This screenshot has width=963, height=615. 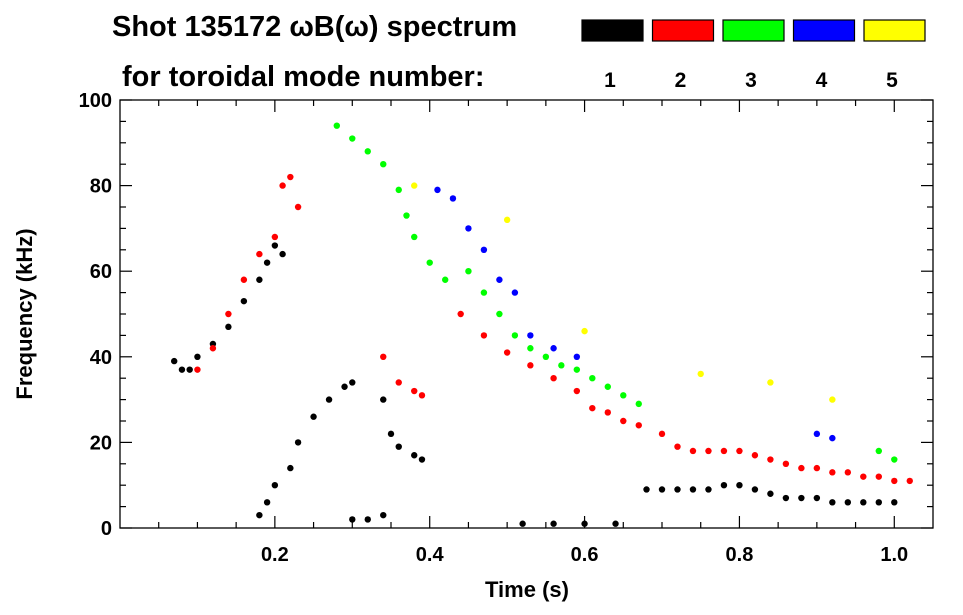 What do you see at coordinates (24, 313) in the screenshot?
I see `y-axis-title: Frequency (kHz)` at bounding box center [24, 313].